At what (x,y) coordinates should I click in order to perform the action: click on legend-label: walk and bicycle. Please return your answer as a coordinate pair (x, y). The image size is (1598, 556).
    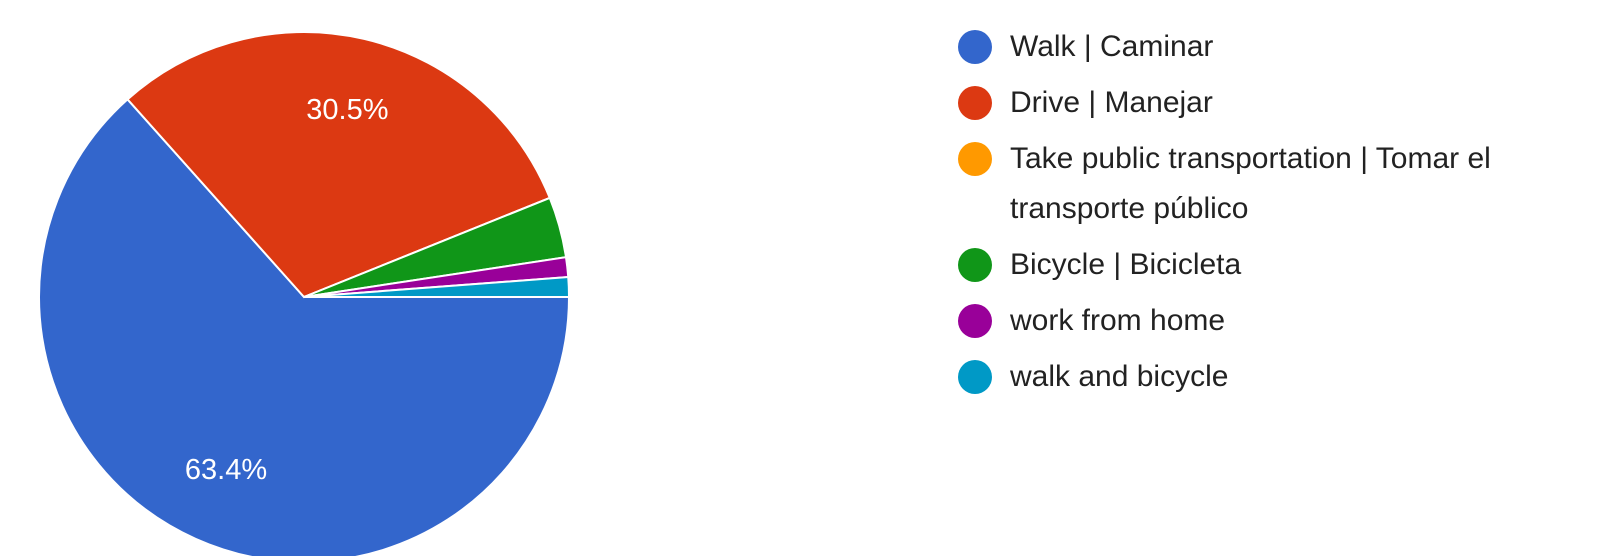
    Looking at the image, I should click on (1119, 376).